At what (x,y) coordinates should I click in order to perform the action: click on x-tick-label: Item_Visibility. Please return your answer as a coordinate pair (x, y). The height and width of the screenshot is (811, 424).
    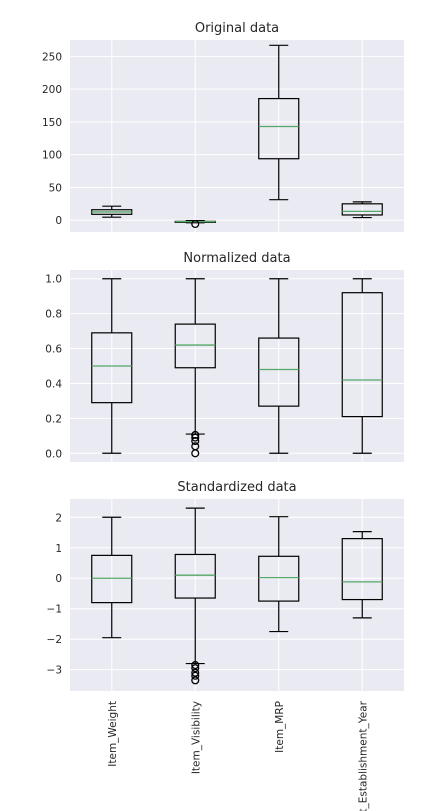
    Looking at the image, I should click on (196, 737).